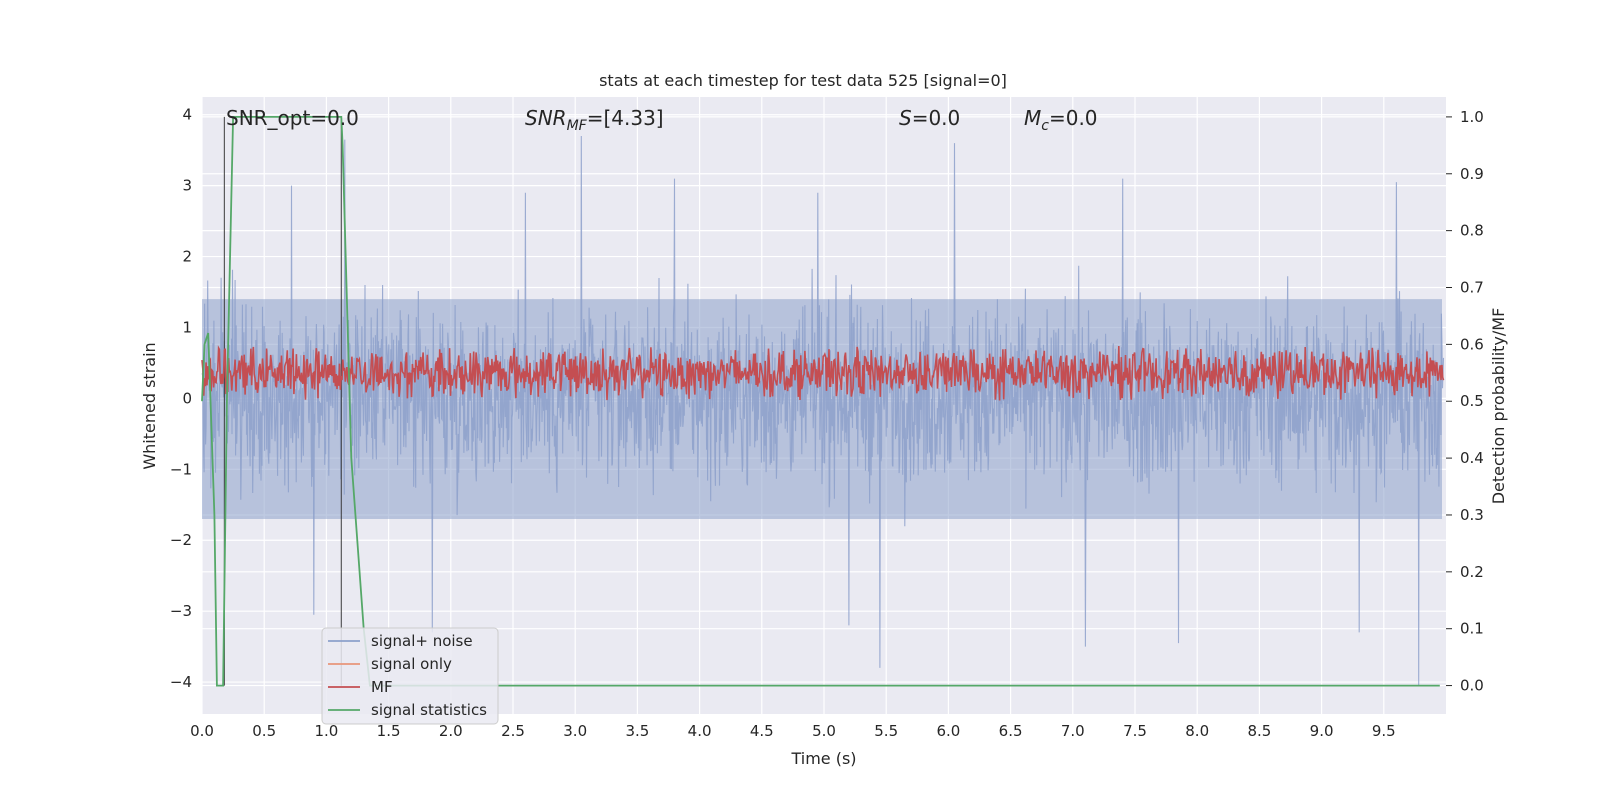 This screenshot has height=800, width=1600. I want to click on x-tick-label: 0.0, so click(202, 731).